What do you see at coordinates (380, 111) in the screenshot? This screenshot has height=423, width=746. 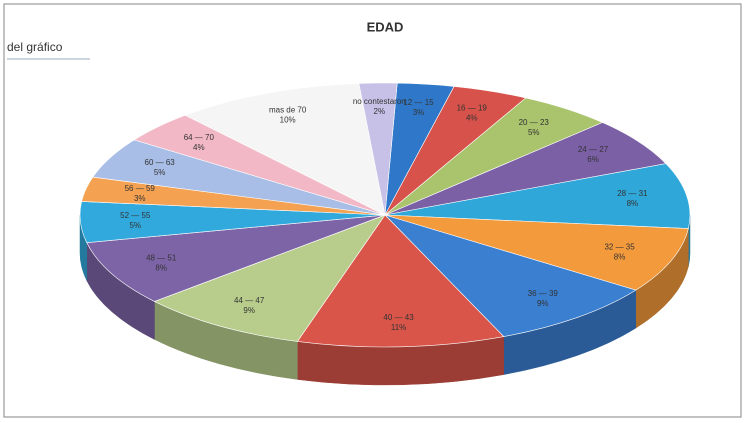 I see `slice-value-label: 2%` at bounding box center [380, 111].